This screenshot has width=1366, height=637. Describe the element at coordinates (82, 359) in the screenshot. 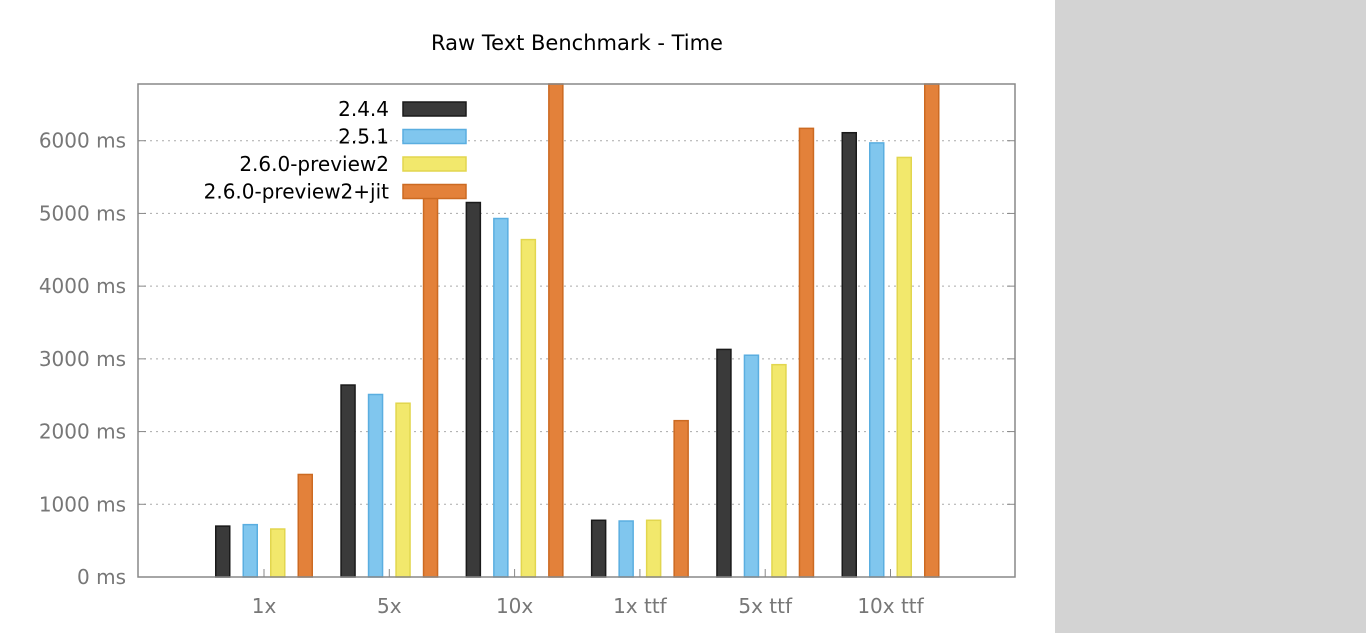

I see `y-tick-label: 3000 ms` at that location.